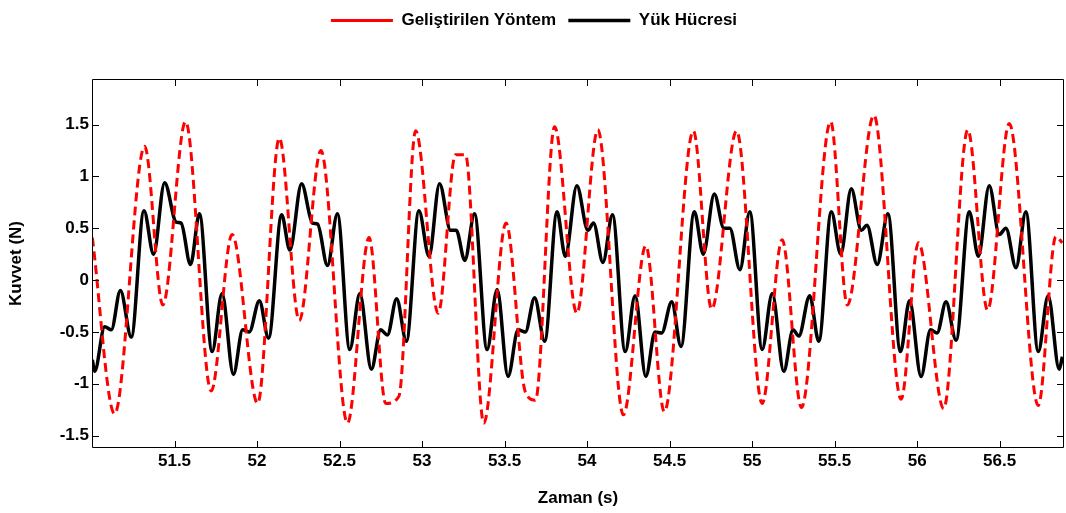 The width and height of the screenshot is (1066, 513). What do you see at coordinates (257, 460) in the screenshot?
I see `x-tick-label: 52` at bounding box center [257, 460].